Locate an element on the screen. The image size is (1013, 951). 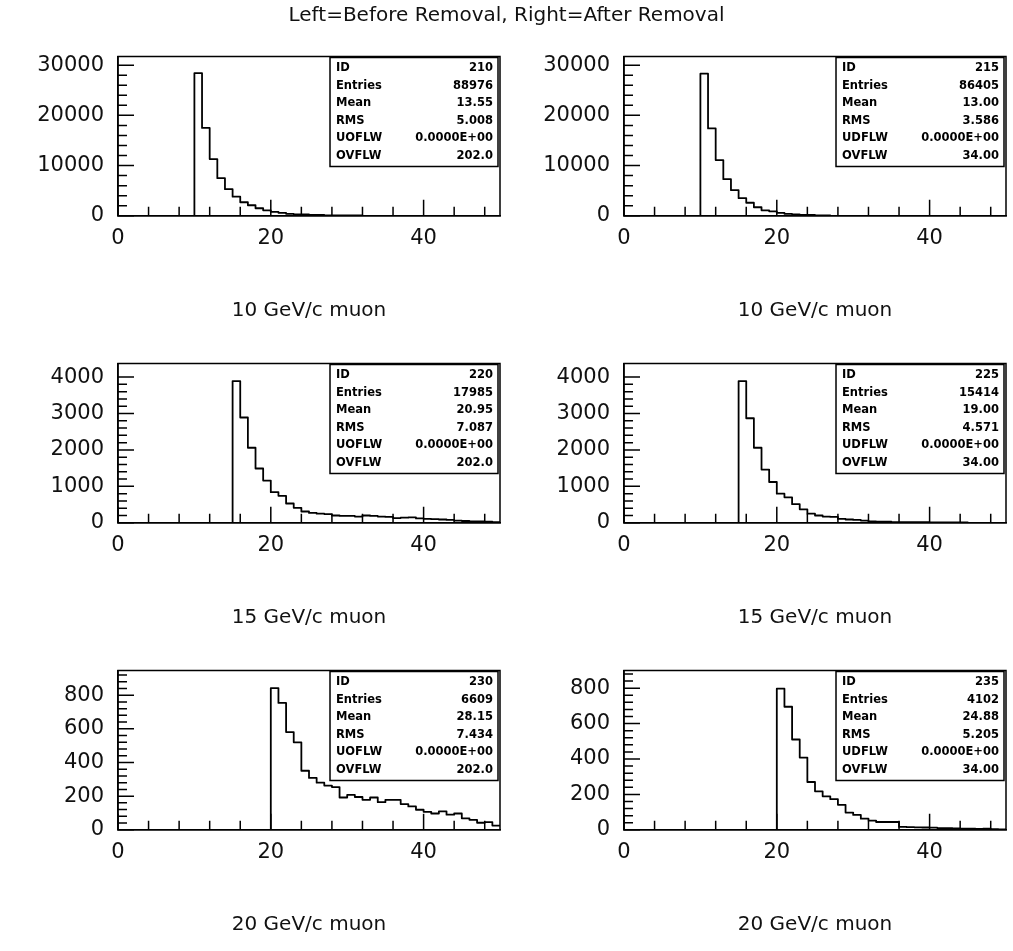
annotation: 225 is located at coordinates (986, 374).